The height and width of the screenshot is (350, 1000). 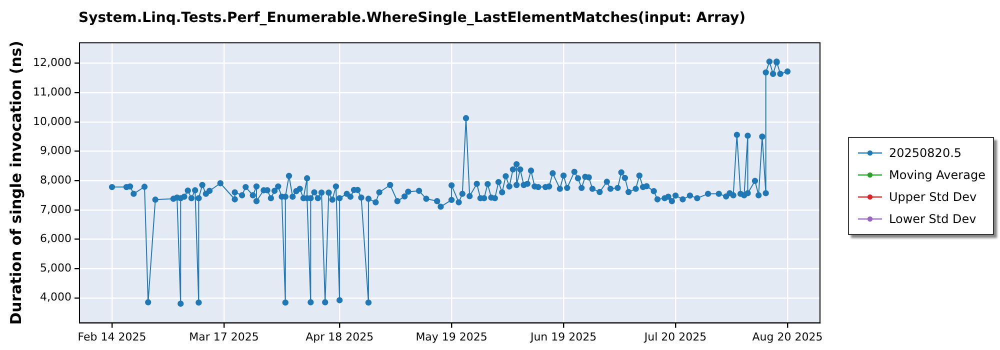 What do you see at coordinates (56, 209) in the screenshot?
I see `y-tick-label: 7,000` at bounding box center [56, 209].